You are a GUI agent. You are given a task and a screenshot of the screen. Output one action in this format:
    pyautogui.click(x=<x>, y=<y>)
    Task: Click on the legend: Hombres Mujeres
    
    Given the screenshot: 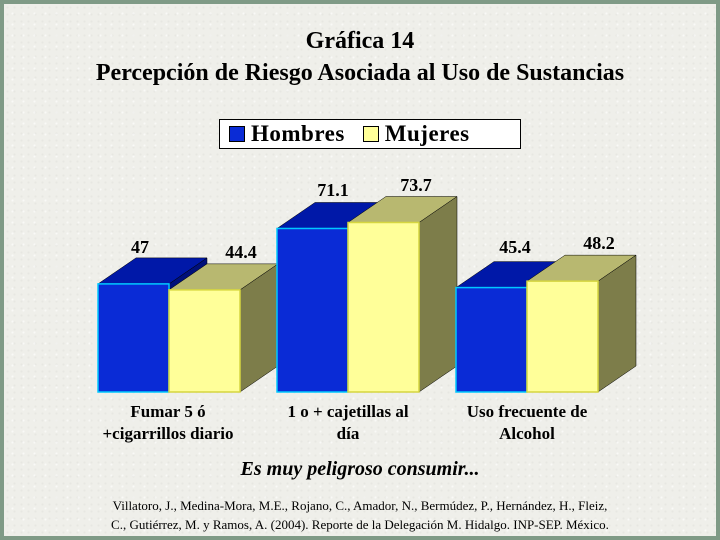 What is the action you would take?
    pyautogui.click(x=370, y=134)
    